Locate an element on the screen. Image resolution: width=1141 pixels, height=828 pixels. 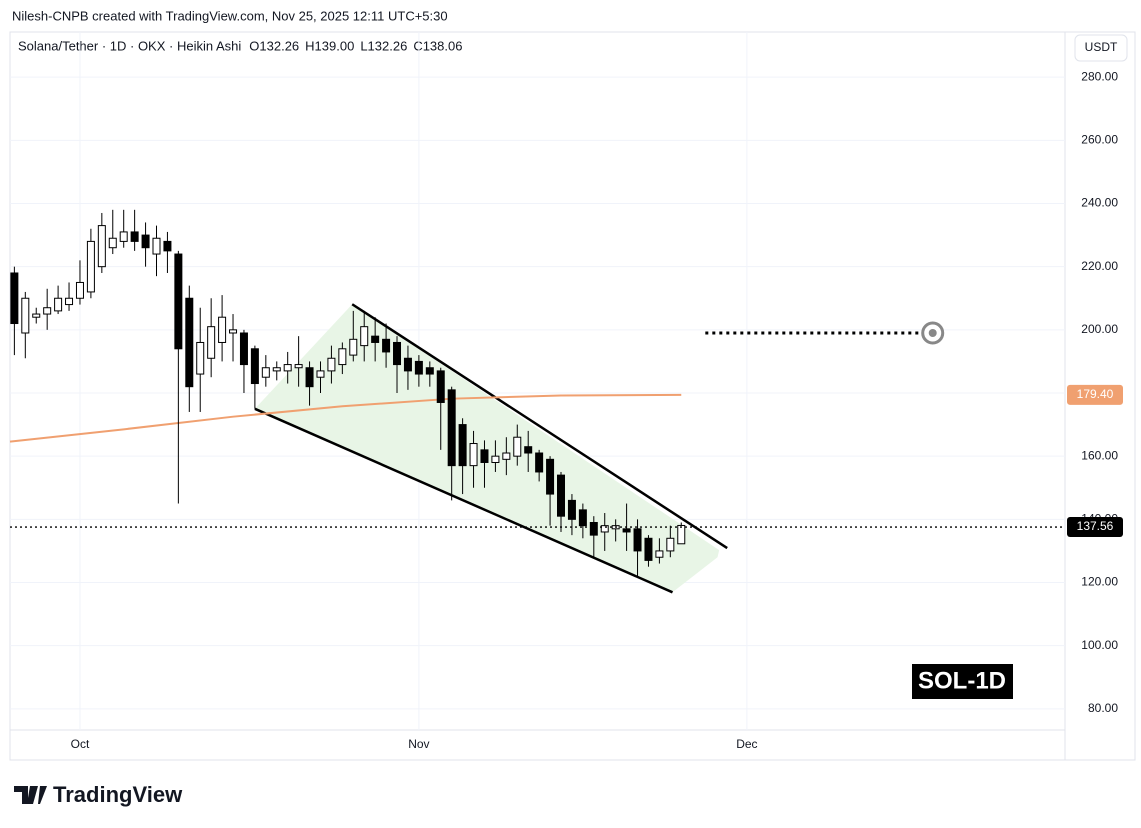
y-tick-label: 120.00 is located at coordinates (1099, 582).